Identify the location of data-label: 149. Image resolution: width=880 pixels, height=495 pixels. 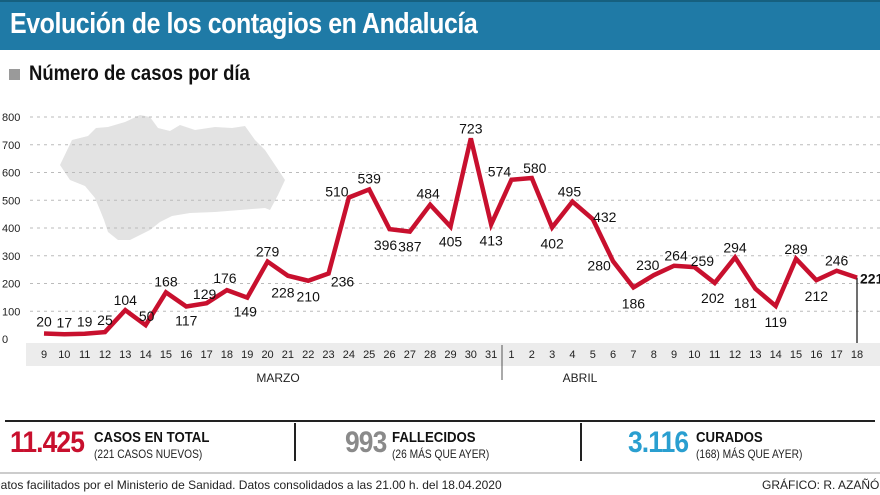
(246, 312).